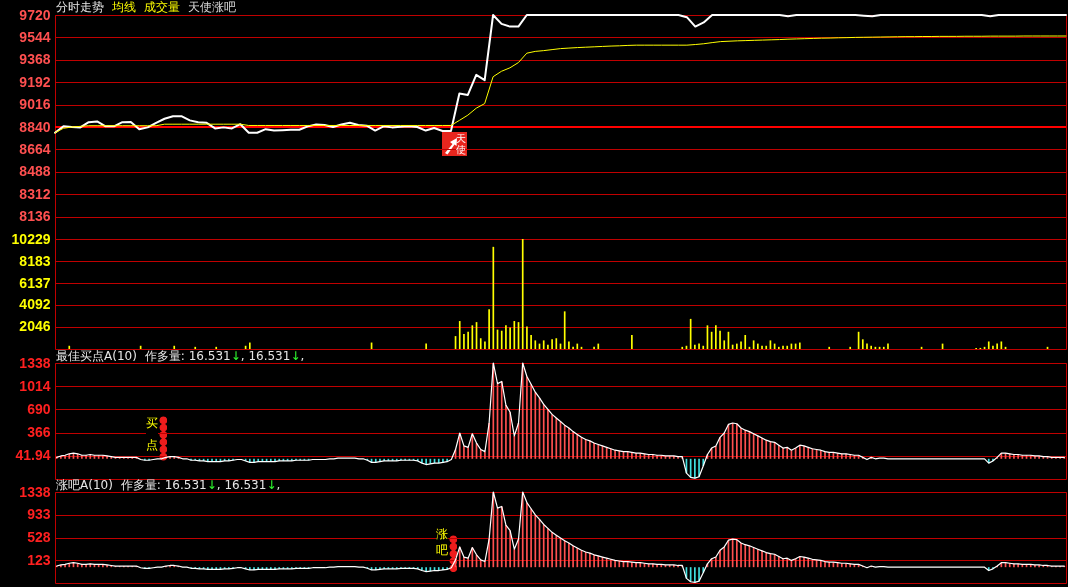  What do you see at coordinates (35, 59) in the screenshot?
I see `y-tick-label: 9368` at bounding box center [35, 59].